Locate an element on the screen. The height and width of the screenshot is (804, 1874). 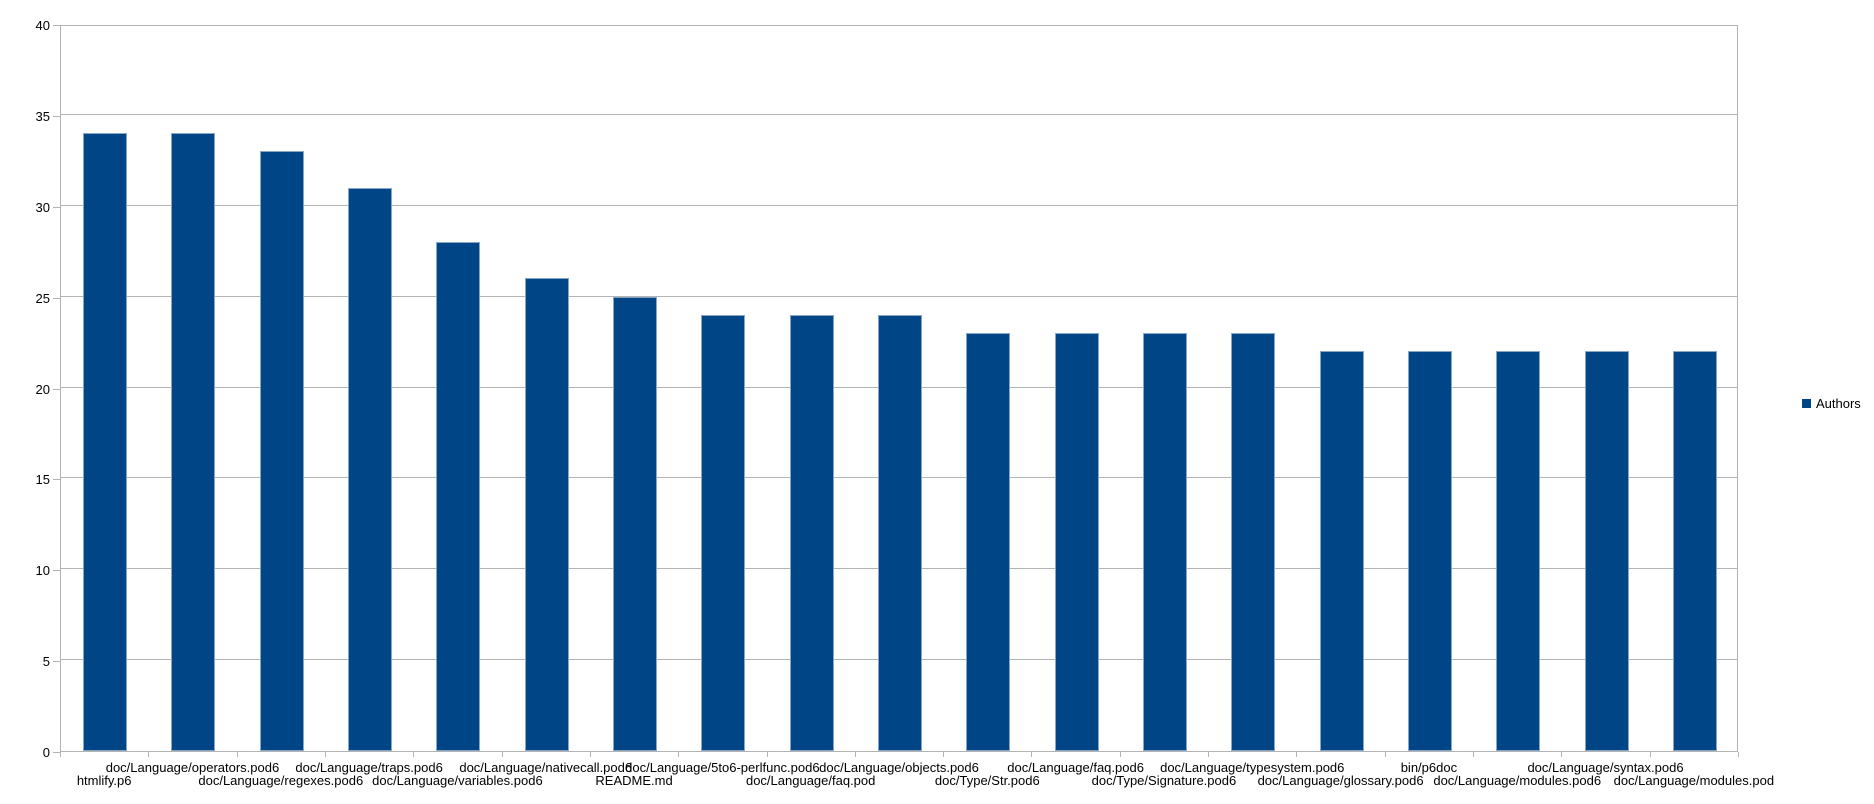
y-tick-label-35: 35 is located at coordinates (42, 116).